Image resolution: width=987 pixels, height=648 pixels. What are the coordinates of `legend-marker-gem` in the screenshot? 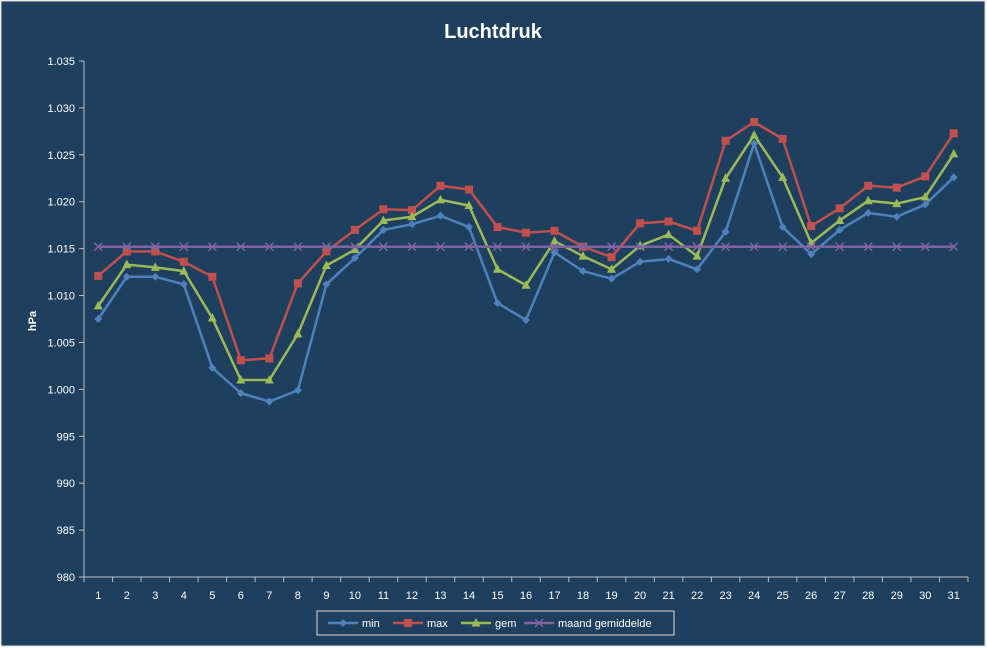 It's located at (476, 622).